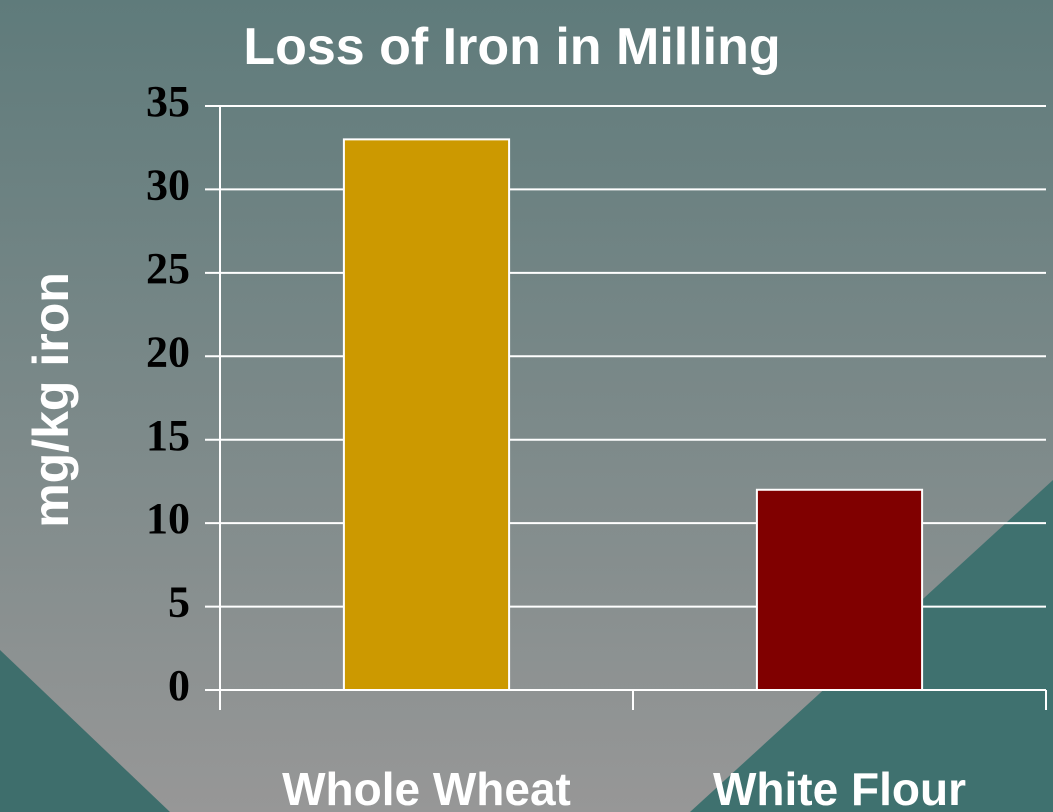  Describe the element at coordinates (168, 101) in the screenshot. I see `y-tick-label: 35` at that location.